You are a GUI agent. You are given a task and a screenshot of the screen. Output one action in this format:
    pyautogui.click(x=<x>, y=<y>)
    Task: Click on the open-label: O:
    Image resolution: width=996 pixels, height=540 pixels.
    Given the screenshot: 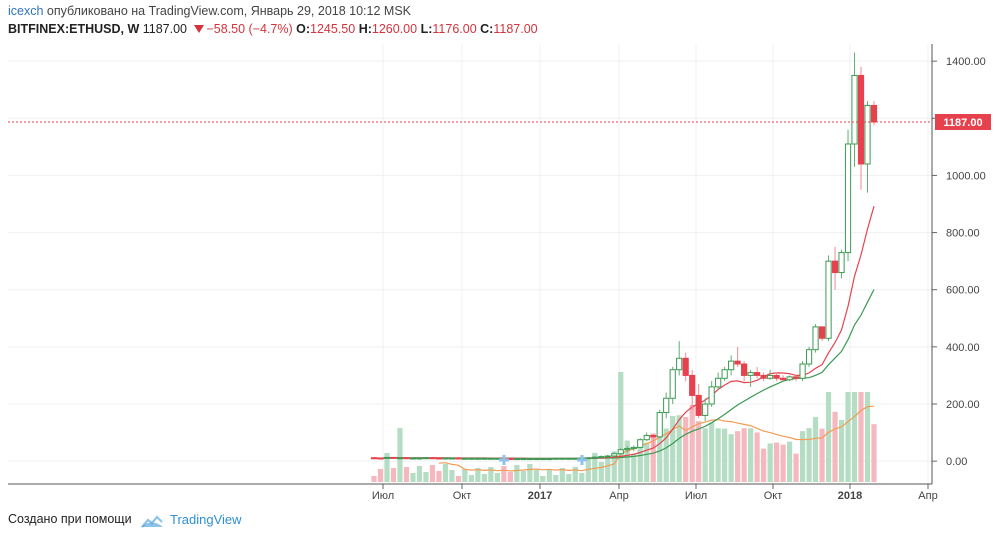 What is the action you would take?
    pyautogui.click(x=303, y=29)
    